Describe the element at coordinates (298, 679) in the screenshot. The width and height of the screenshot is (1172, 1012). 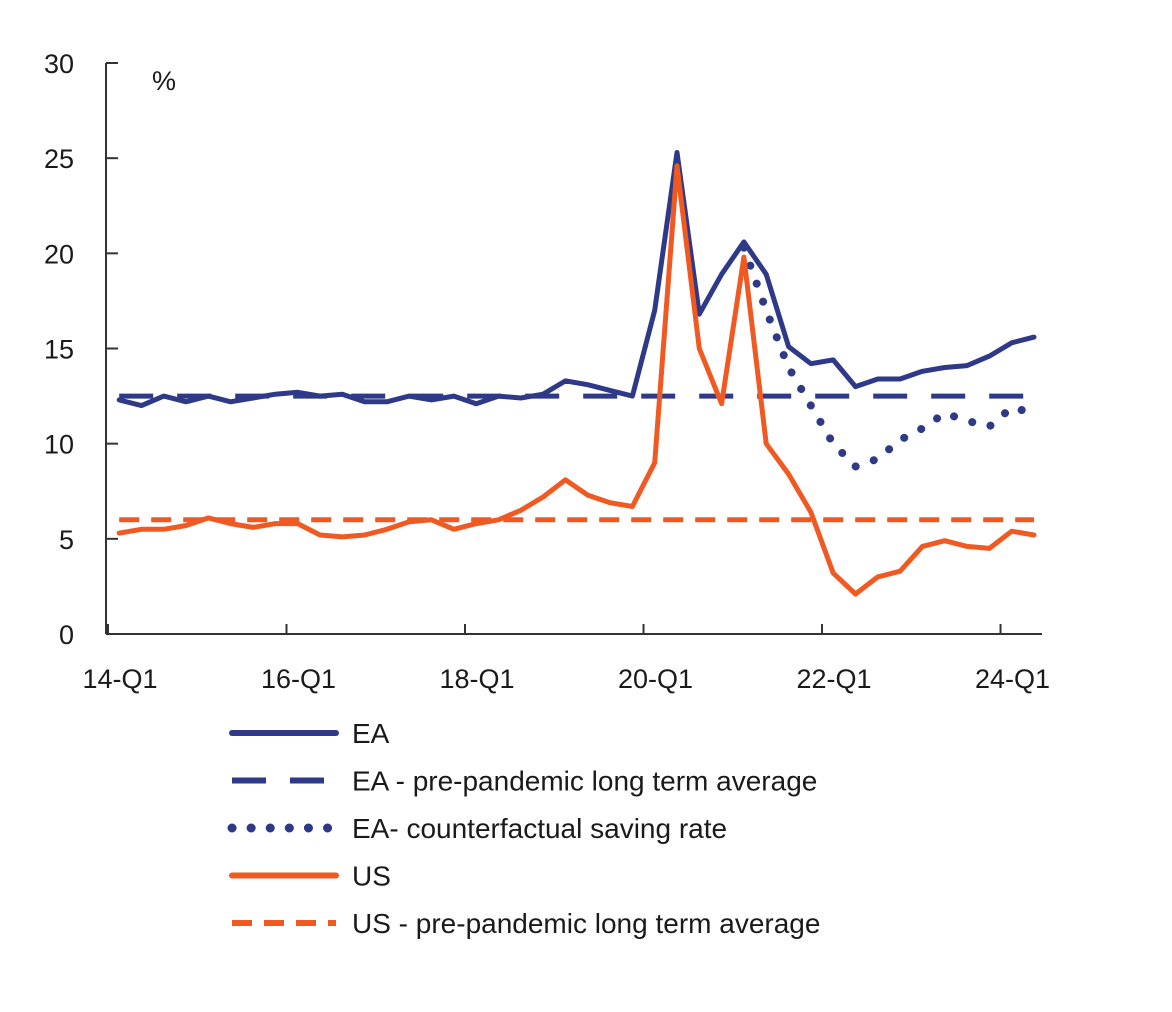
I see `x-tick-label: 16-Q1` at that location.